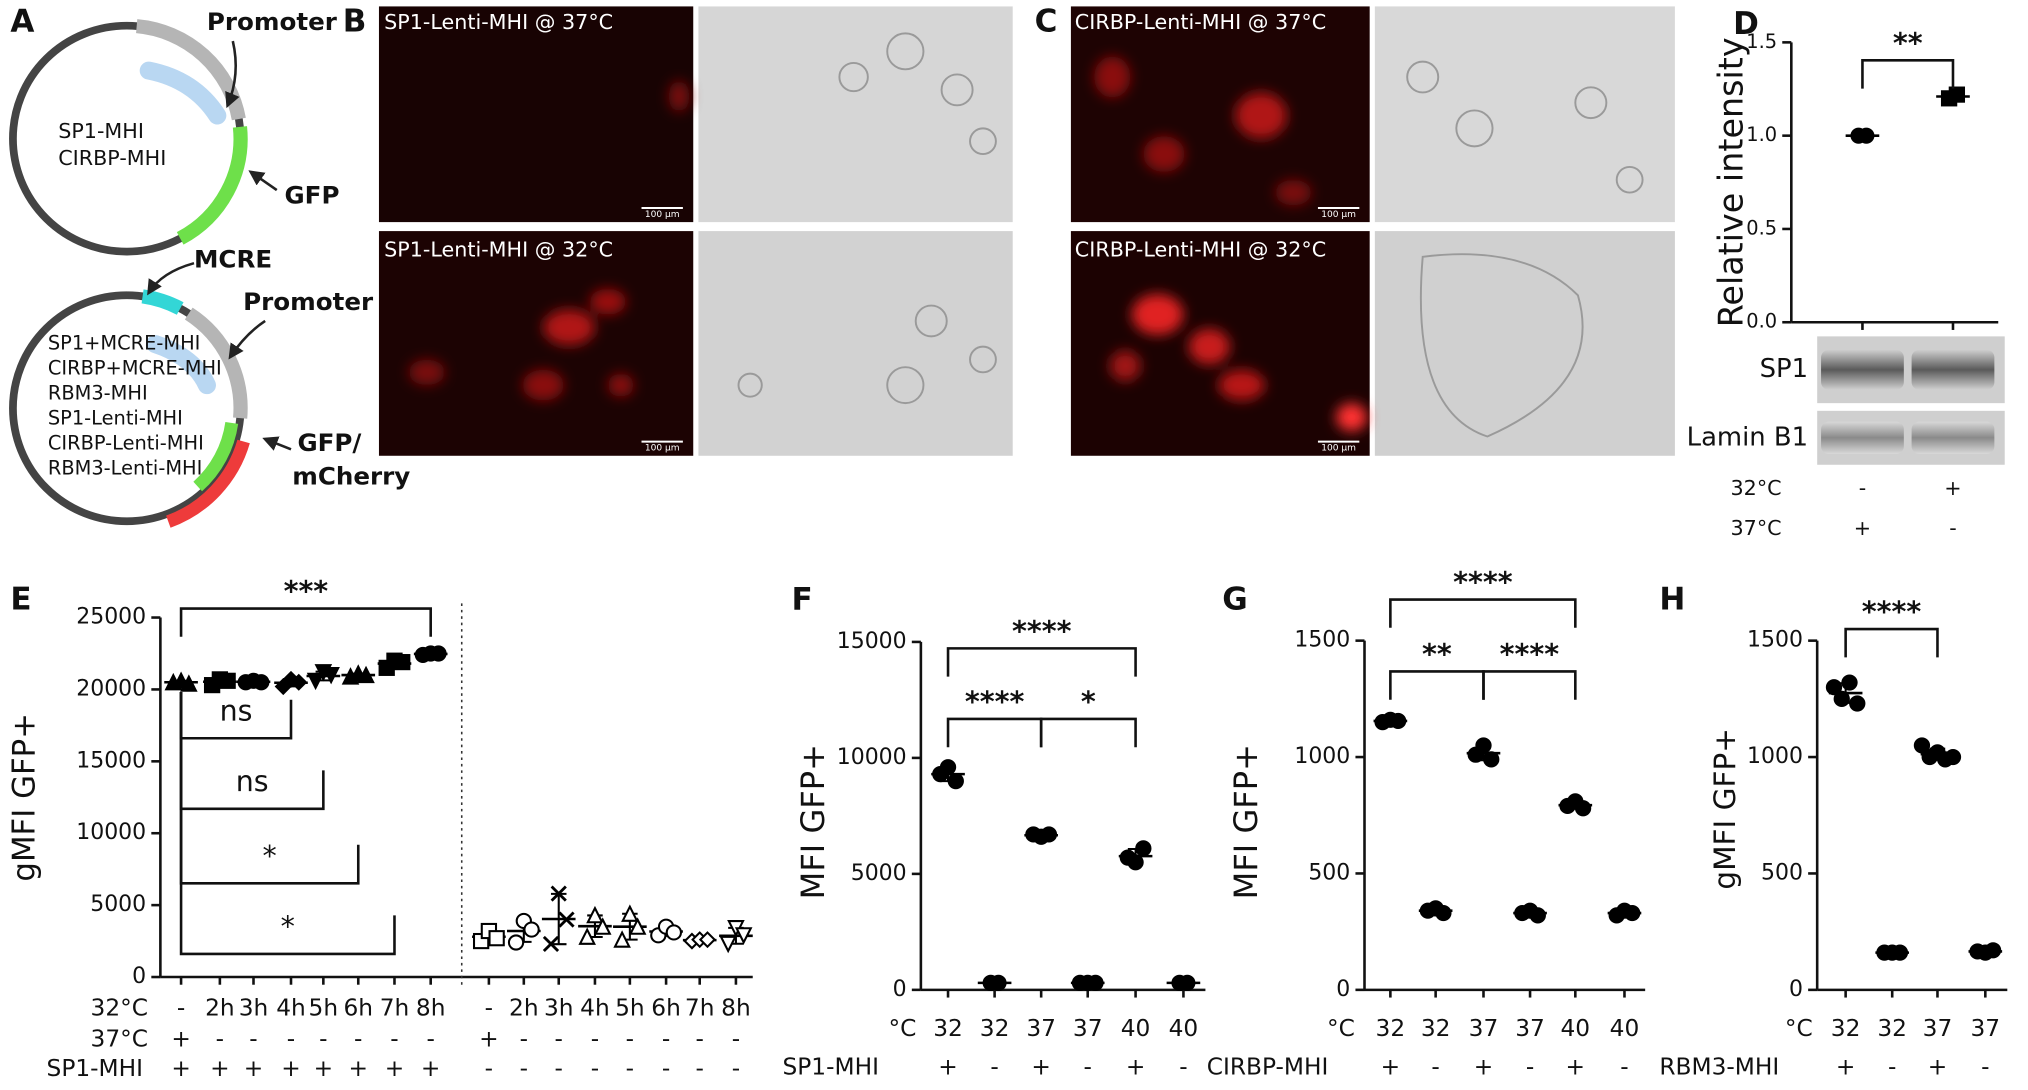 The image size is (2028, 1090). What do you see at coordinates (1672, 599) in the screenshot?
I see `panel-label: H` at bounding box center [1672, 599].